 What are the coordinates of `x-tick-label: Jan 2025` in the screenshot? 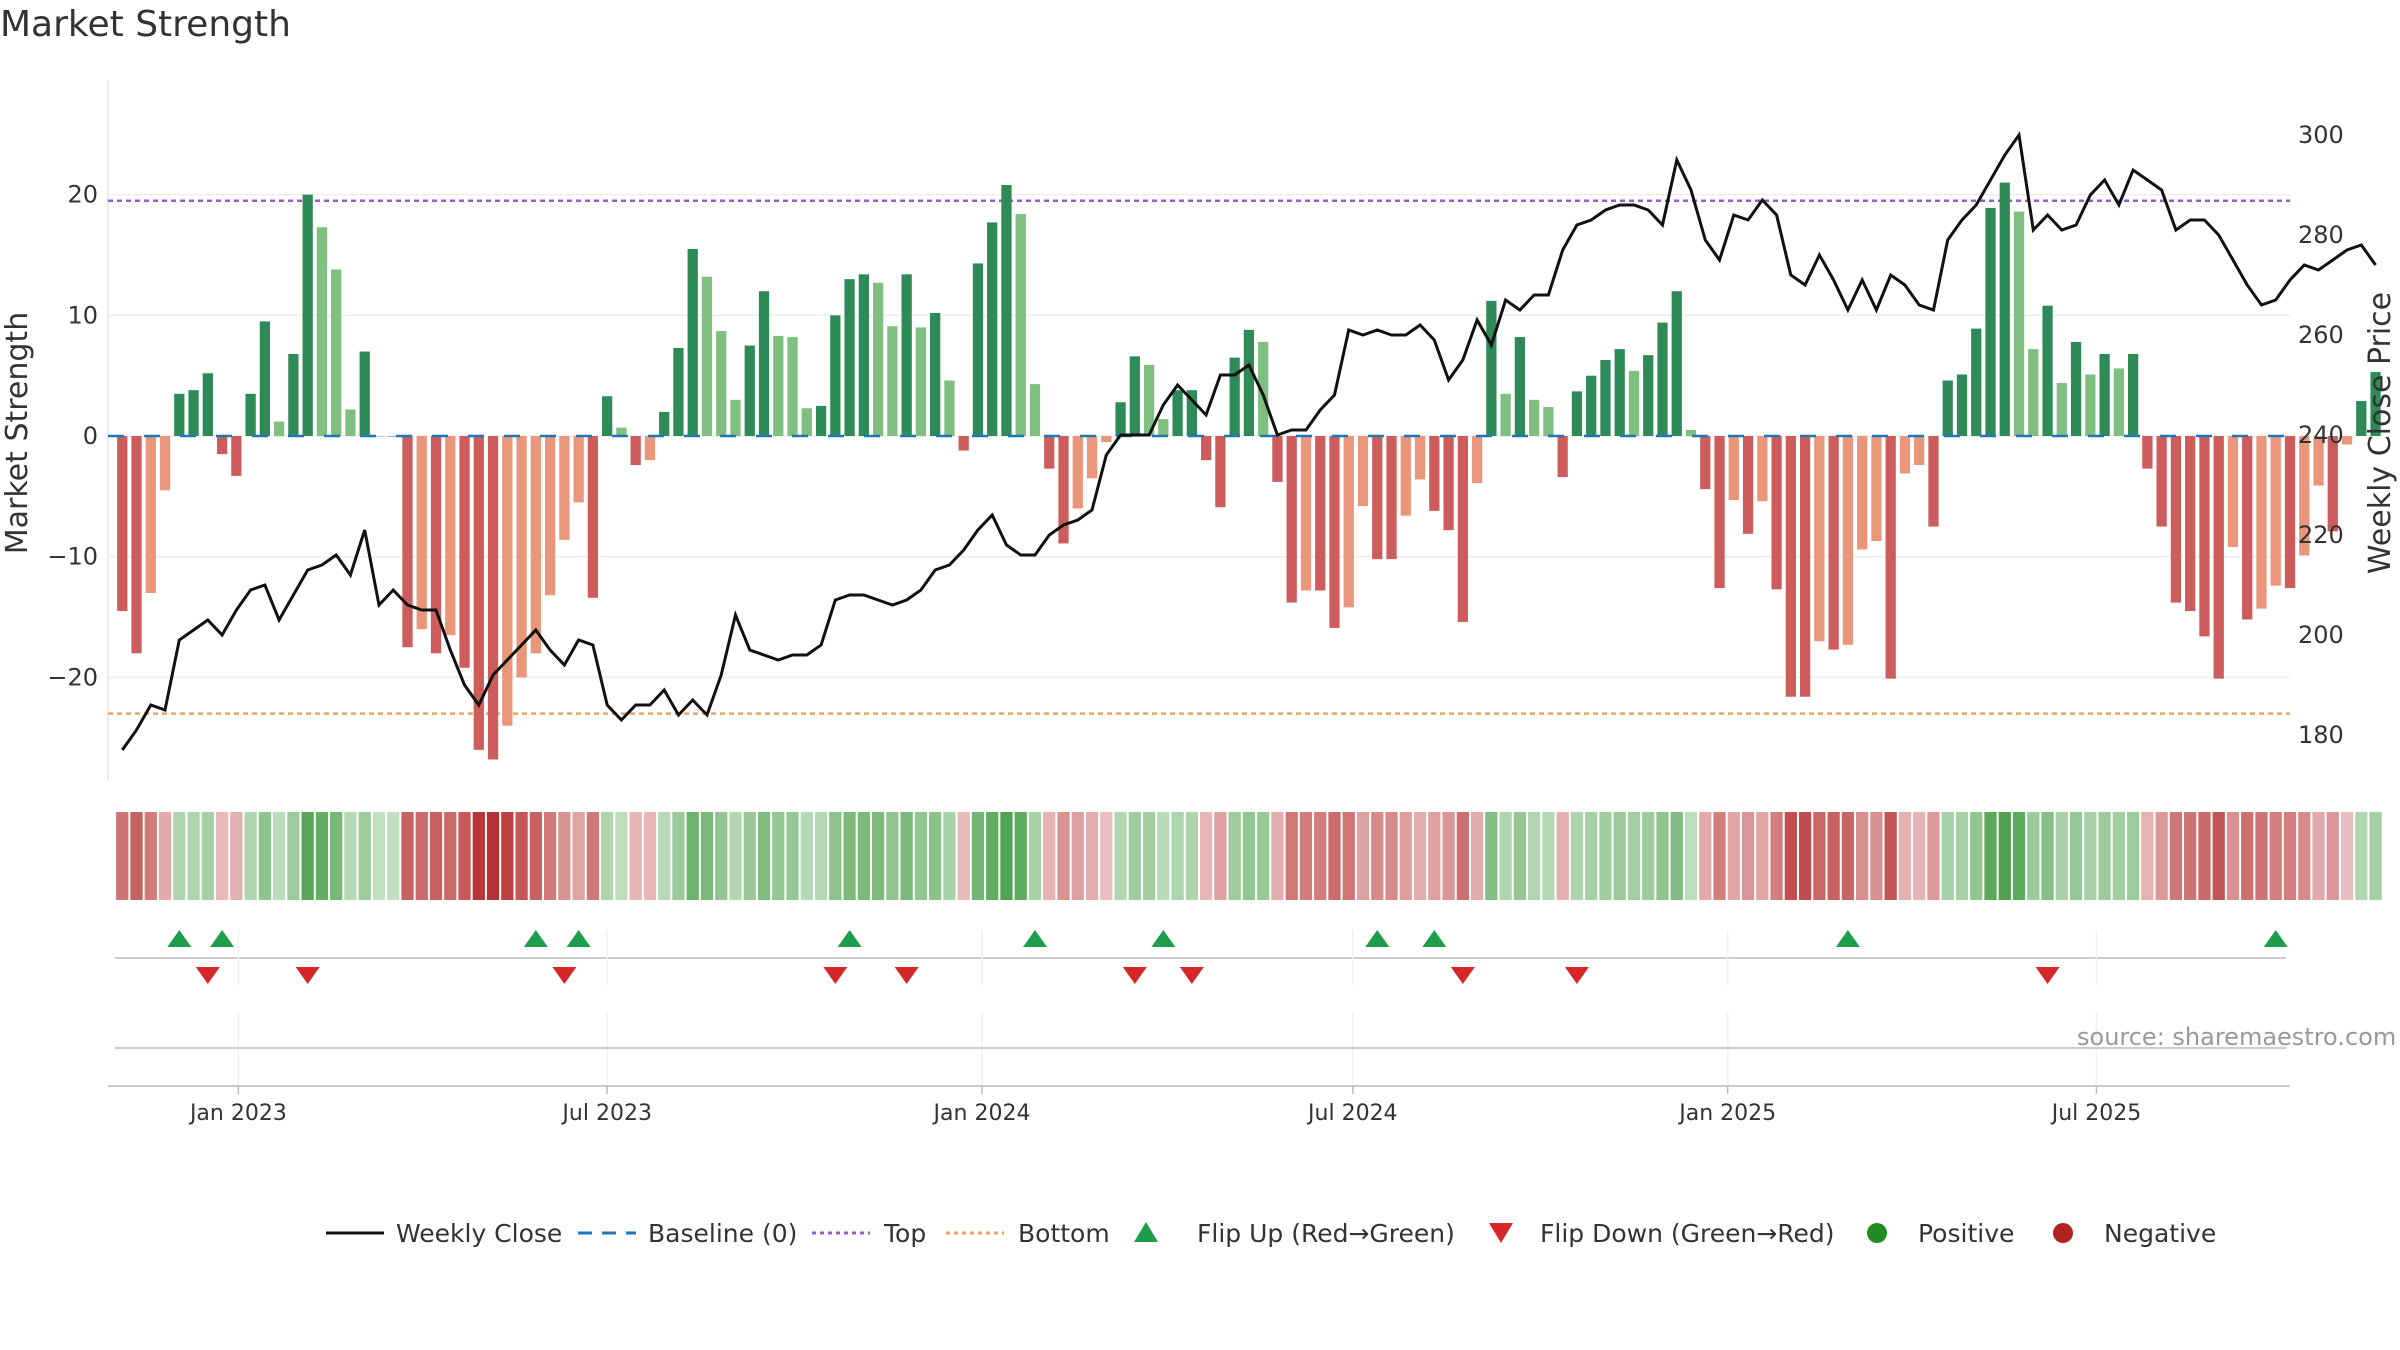 It's located at (1726, 1113).